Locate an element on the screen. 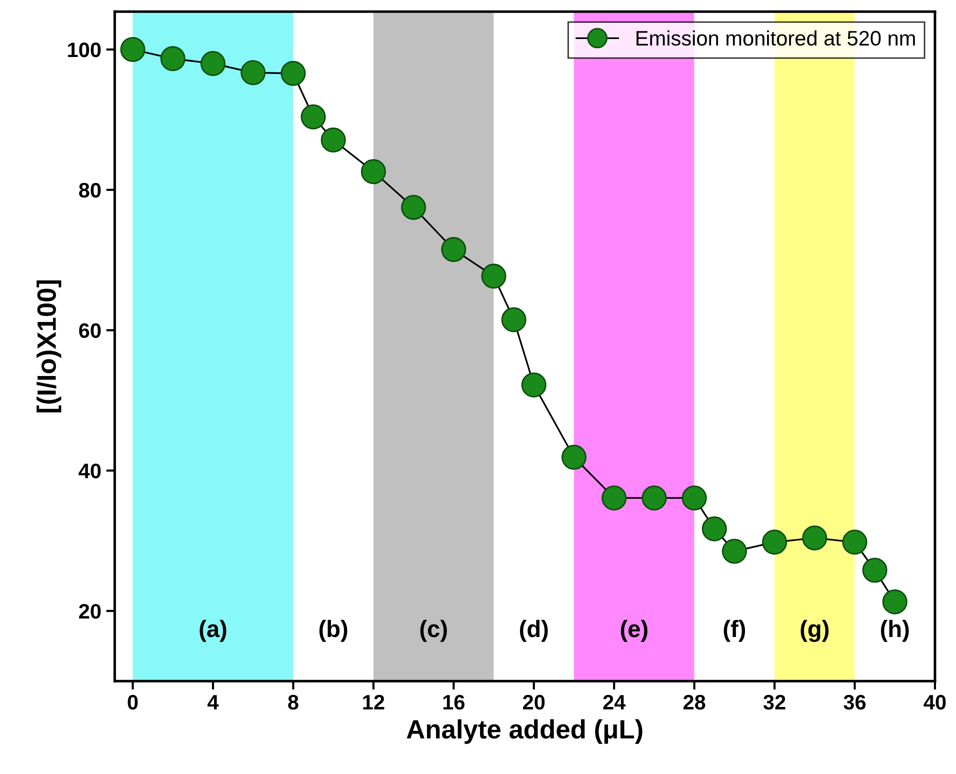 This screenshot has width=956, height=774. x-tick-label: 32 is located at coordinates (774, 702).